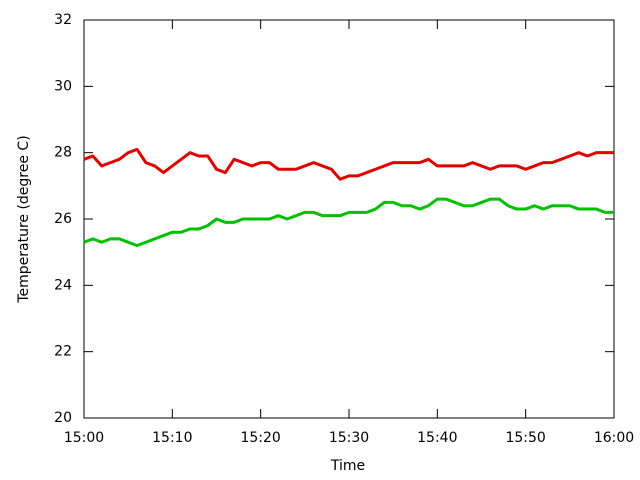 The image size is (640, 480). Describe the element at coordinates (260, 438) in the screenshot. I see `x-tick-label: 15:20` at that location.